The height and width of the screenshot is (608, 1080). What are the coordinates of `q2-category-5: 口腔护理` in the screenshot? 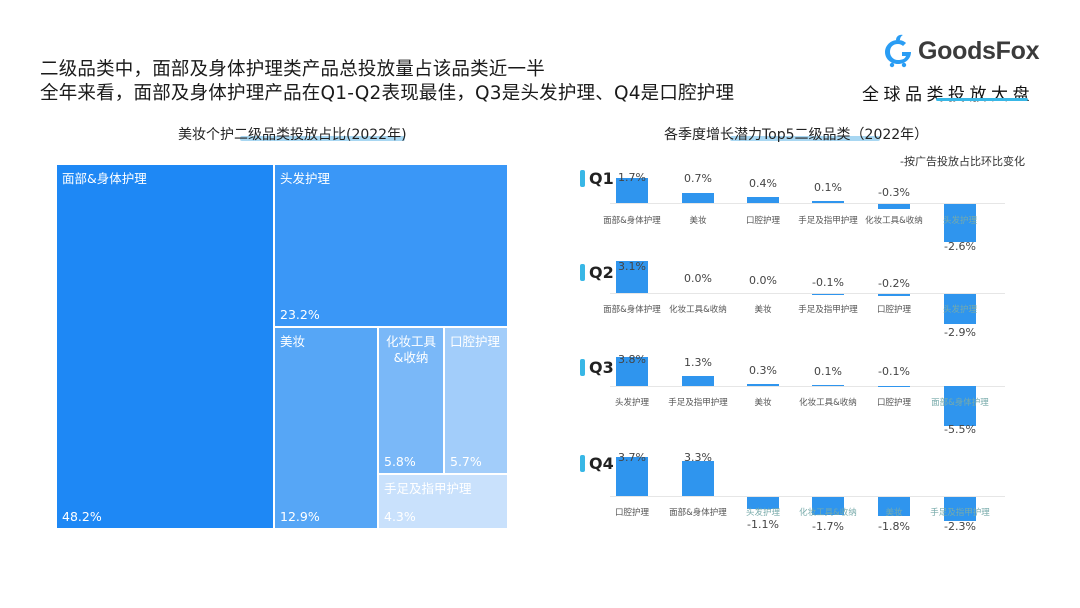 It's located at (893, 310).